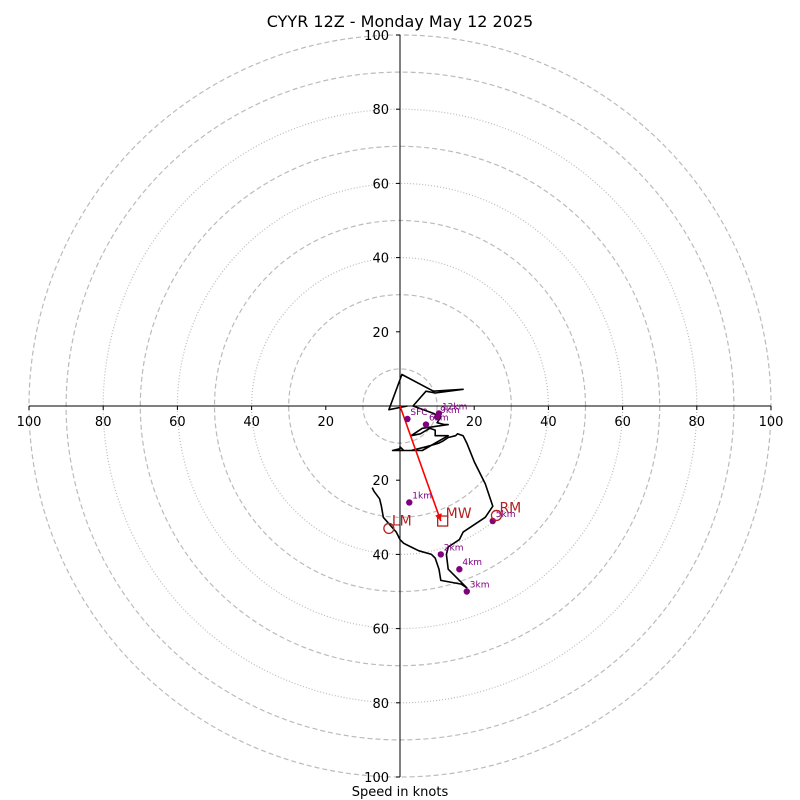 The width and height of the screenshot is (800, 800). Describe the element at coordinates (402, 521) in the screenshot. I see `storm-motion-label-LM: LM` at that location.